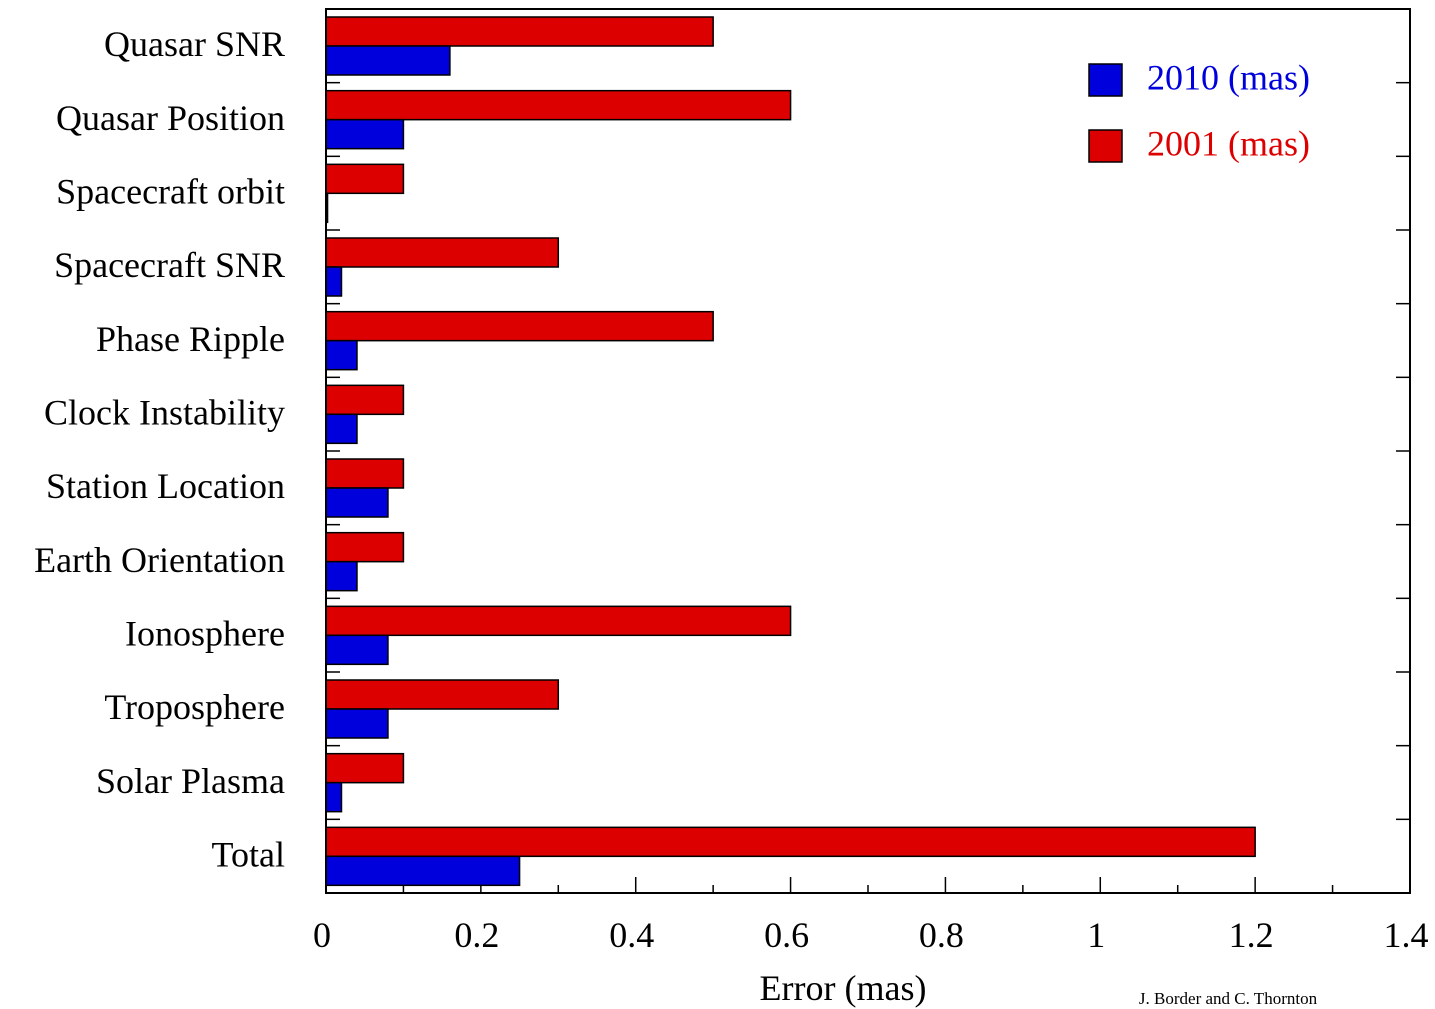  I want to click on category-label: Phase Ripple, so click(190, 339).